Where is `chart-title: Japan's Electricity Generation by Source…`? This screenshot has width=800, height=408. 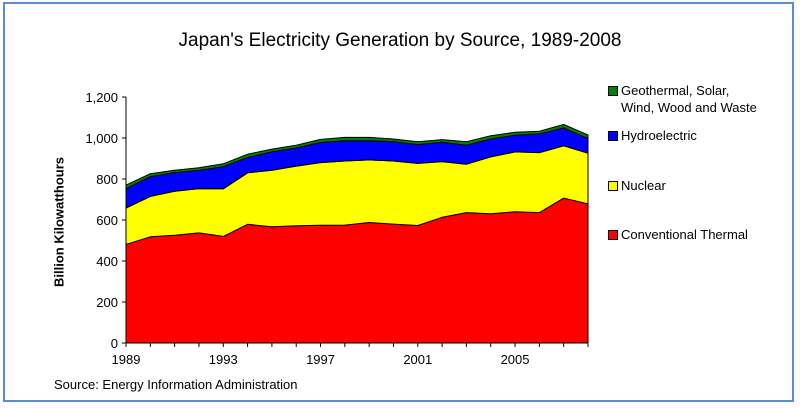
chart-title: Japan's Electricity Generation by Source… is located at coordinates (400, 40).